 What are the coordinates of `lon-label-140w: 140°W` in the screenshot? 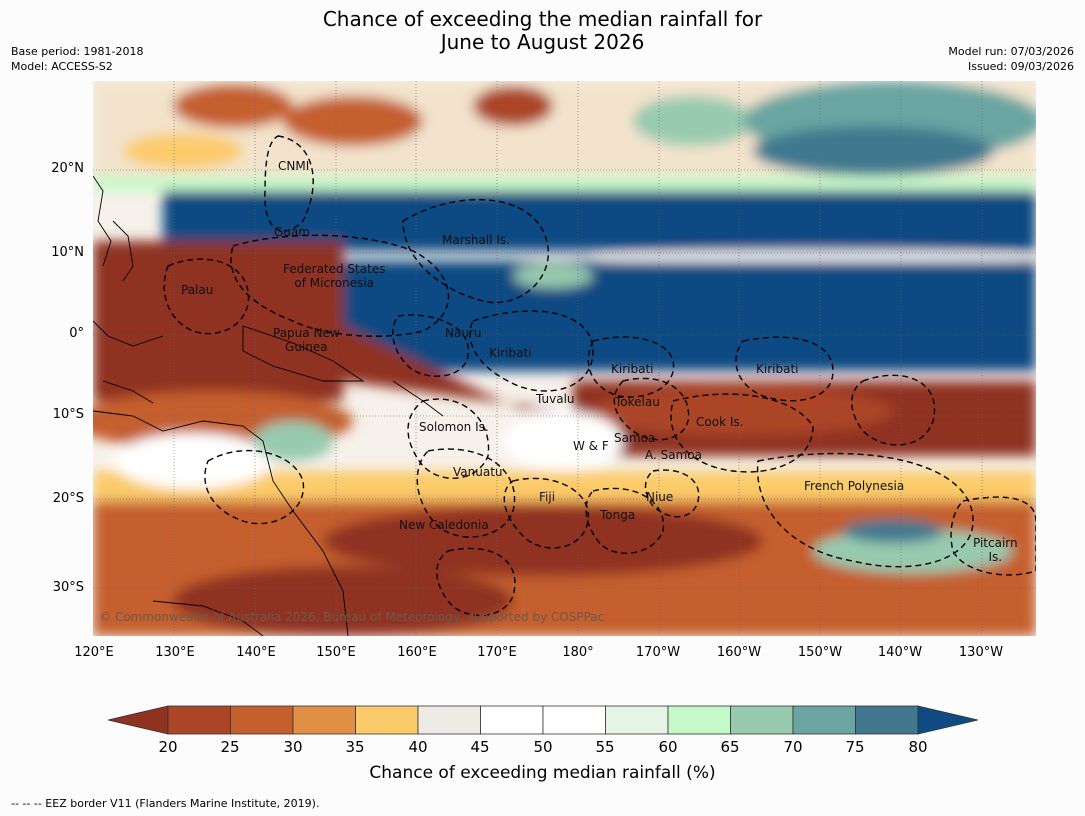 It's located at (900, 652).